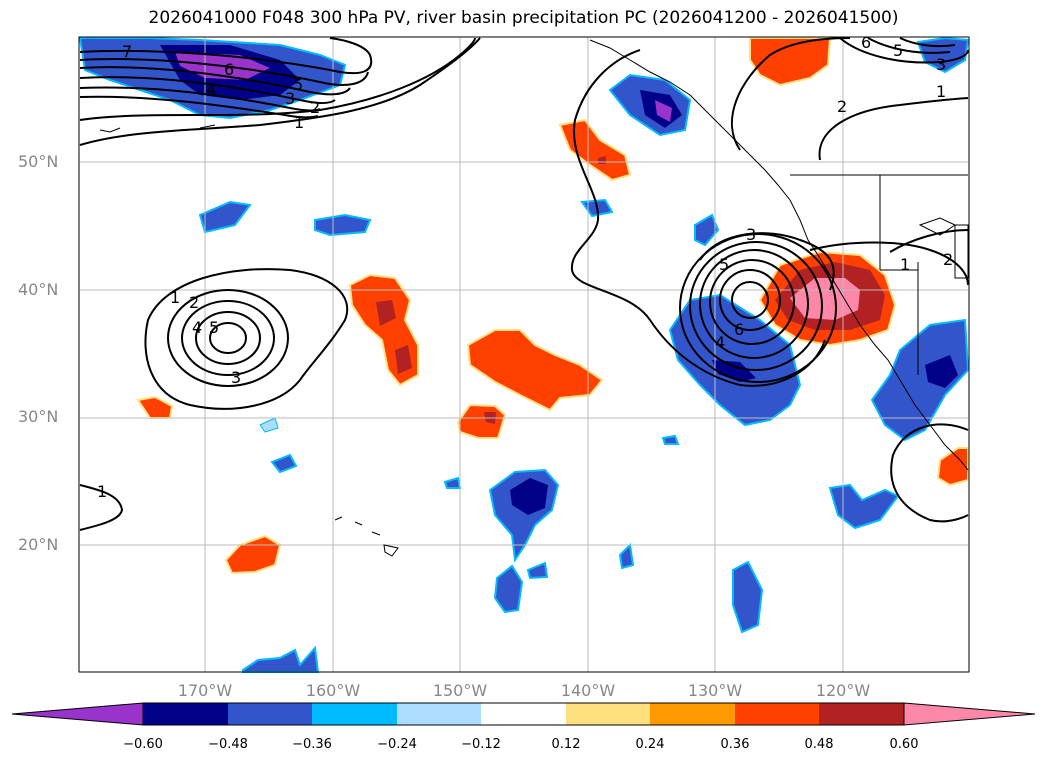 Image resolution: width=1047 pixels, height=765 pixels. I want to click on lon-label: 160°W, so click(333, 690).